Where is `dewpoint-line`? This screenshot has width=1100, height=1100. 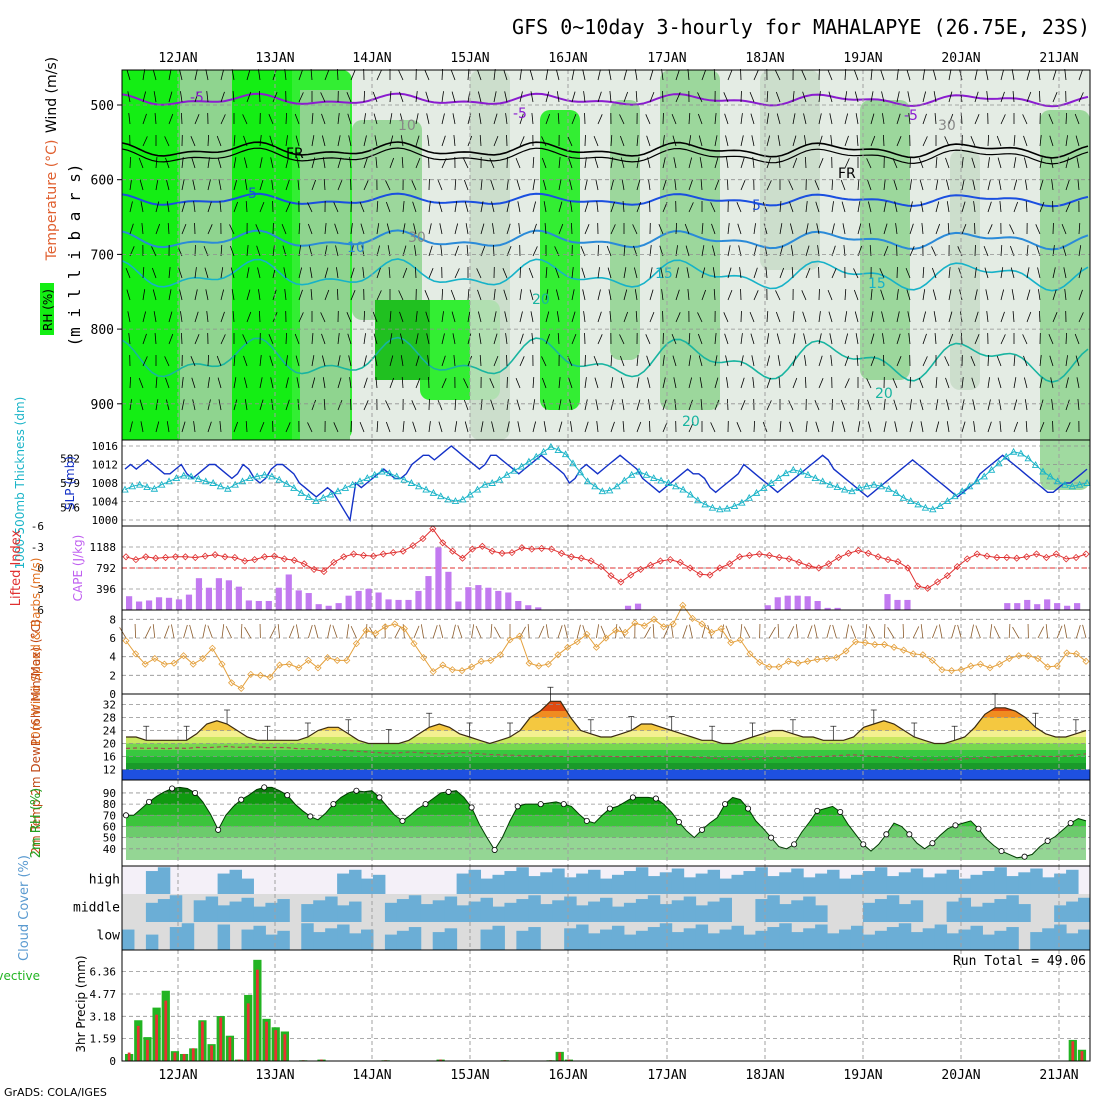 dewpoint-line is located at coordinates (606, 753).